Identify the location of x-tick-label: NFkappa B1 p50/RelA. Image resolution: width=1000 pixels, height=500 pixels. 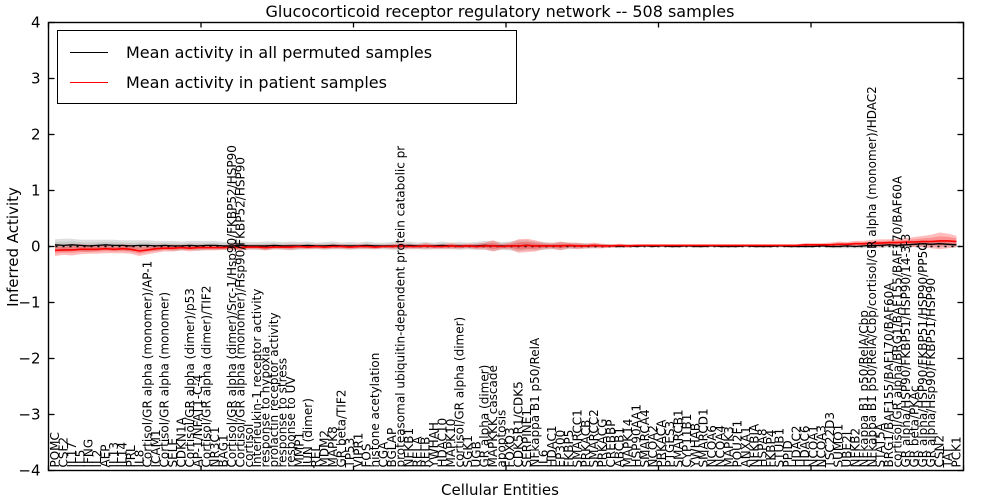
(535, 402).